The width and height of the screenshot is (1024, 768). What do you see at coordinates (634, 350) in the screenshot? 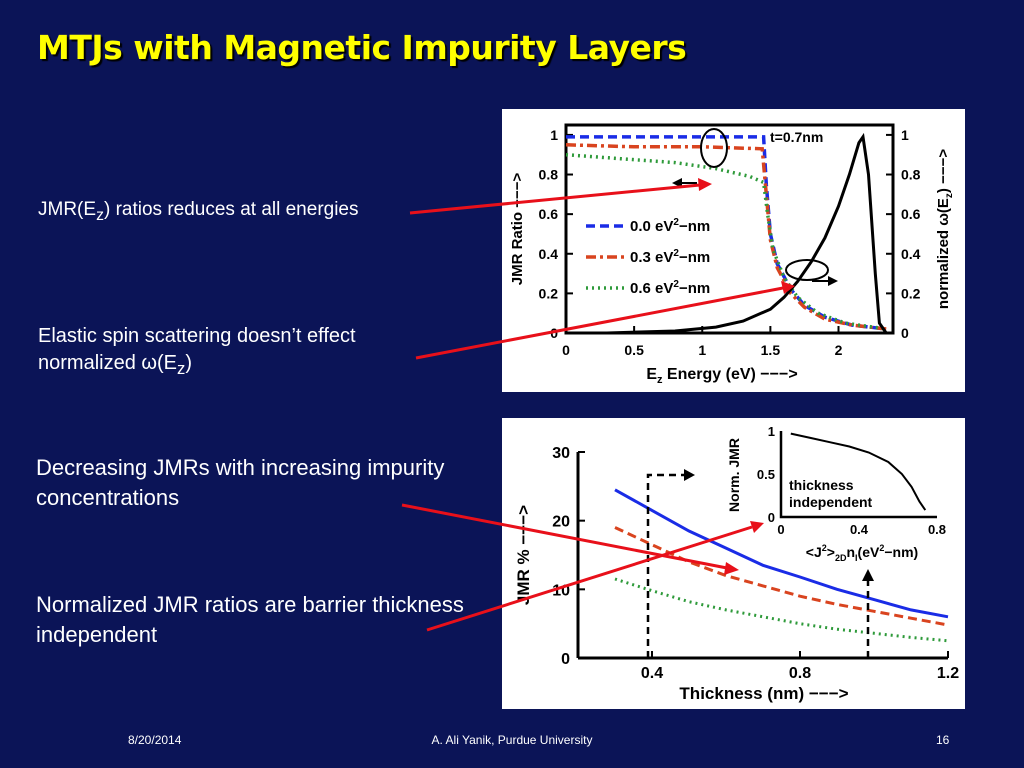
I see `energy-chart-x-tick-label: 0.5` at bounding box center [634, 350].